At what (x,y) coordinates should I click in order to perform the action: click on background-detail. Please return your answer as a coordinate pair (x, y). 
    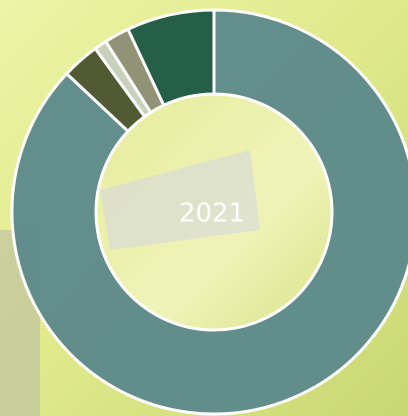
    Looking at the image, I should click on (180, 200).